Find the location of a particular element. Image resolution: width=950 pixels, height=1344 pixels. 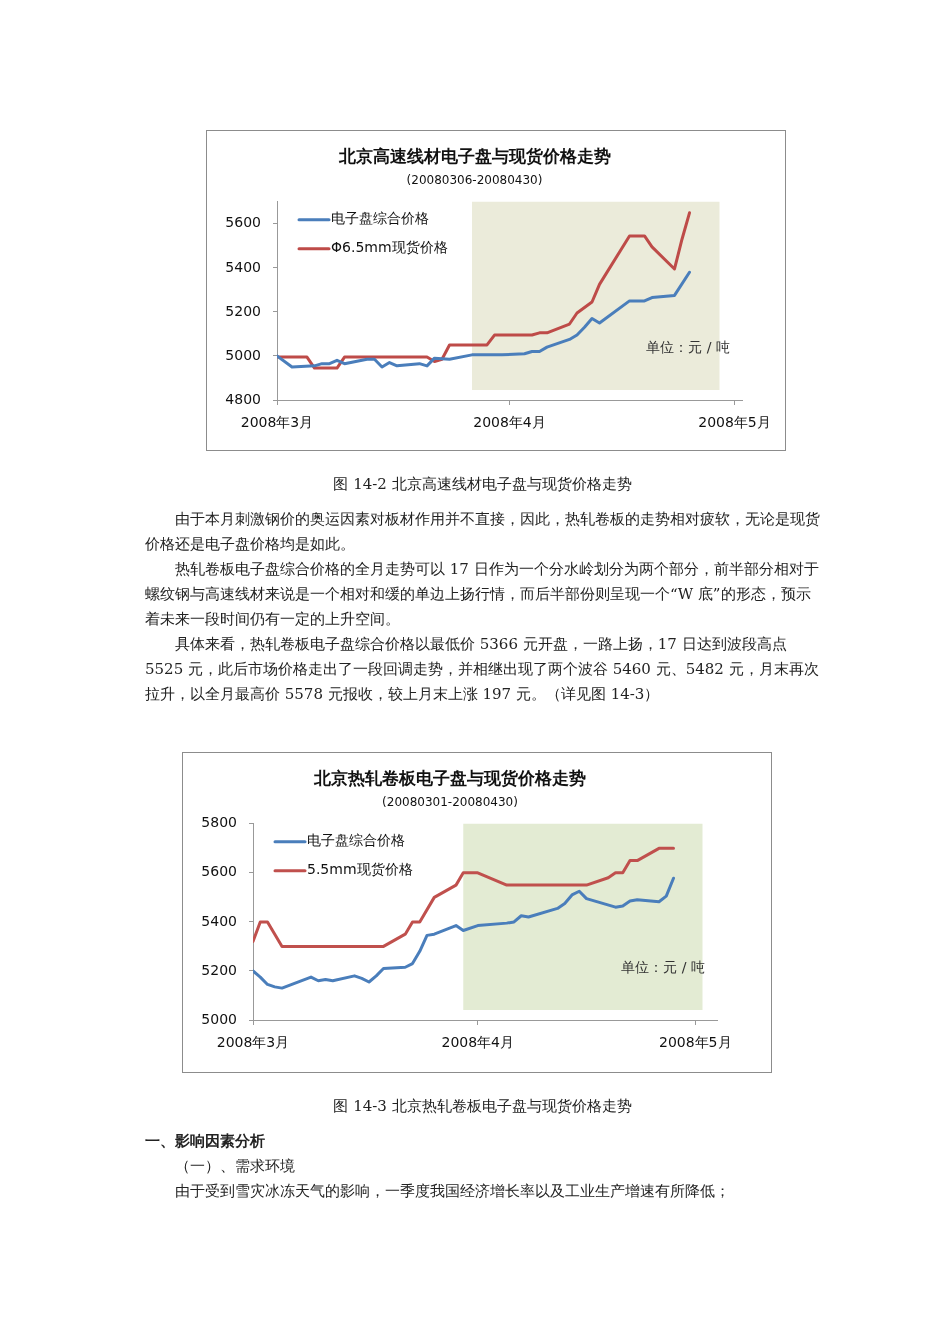

caption: 图 14-2 北京高速线材电子盘与现货价格走势 is located at coordinates (482, 484).